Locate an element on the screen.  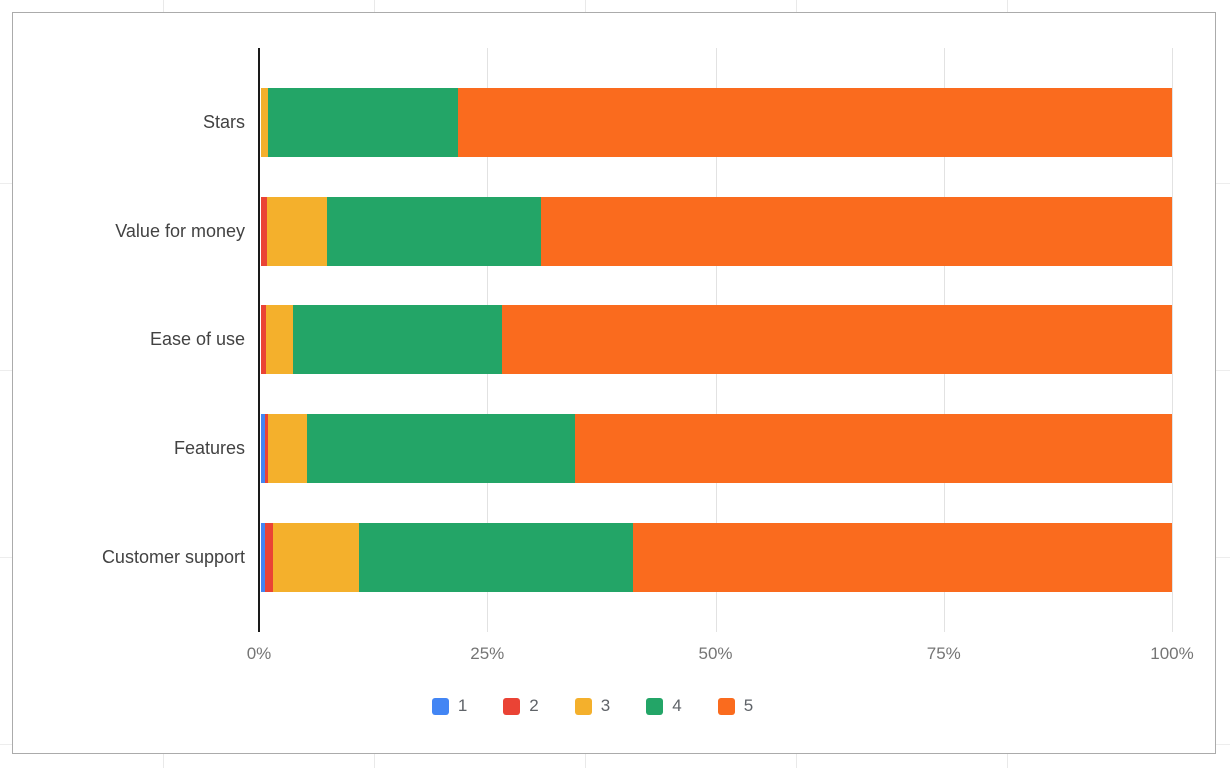
legend-label: 4 is located at coordinates (677, 705).